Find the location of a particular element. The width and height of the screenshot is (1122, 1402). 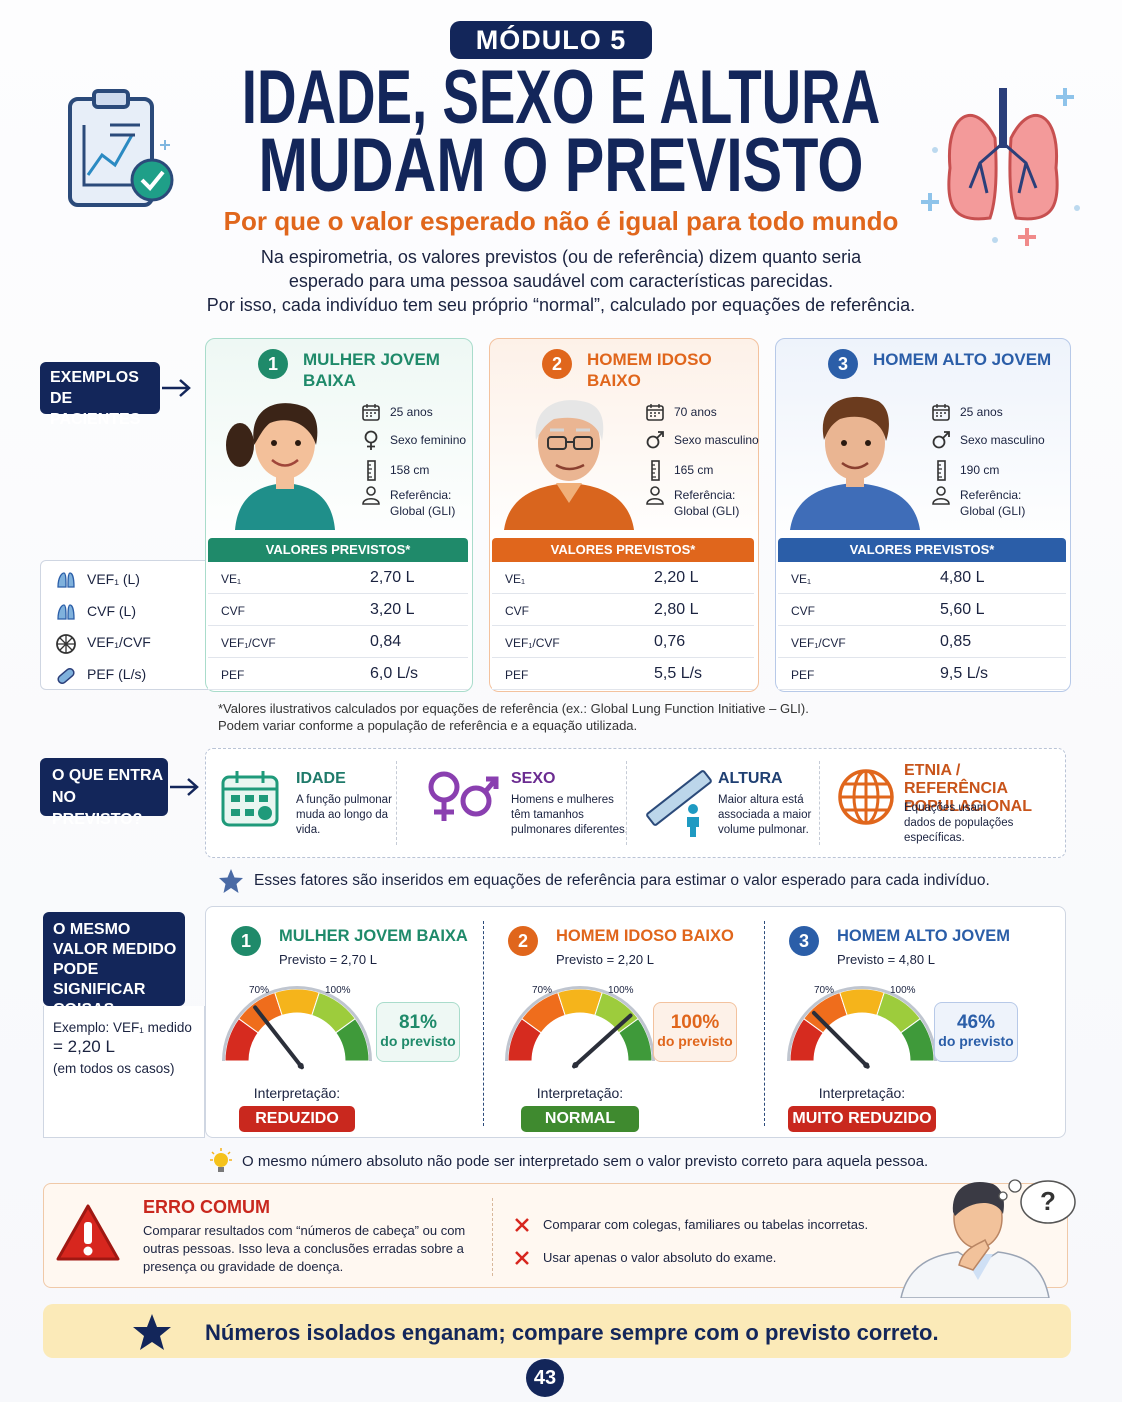

percent-box: 81% do previsto is located at coordinates (418, 1032).